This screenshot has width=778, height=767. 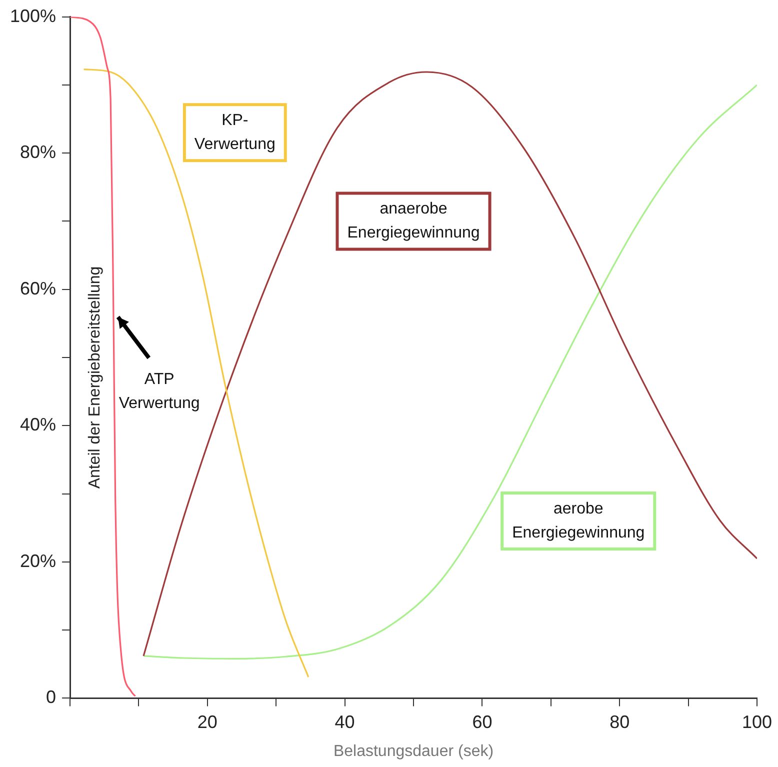 What do you see at coordinates (38, 152) in the screenshot?
I see `y-tick-label: 80%` at bounding box center [38, 152].